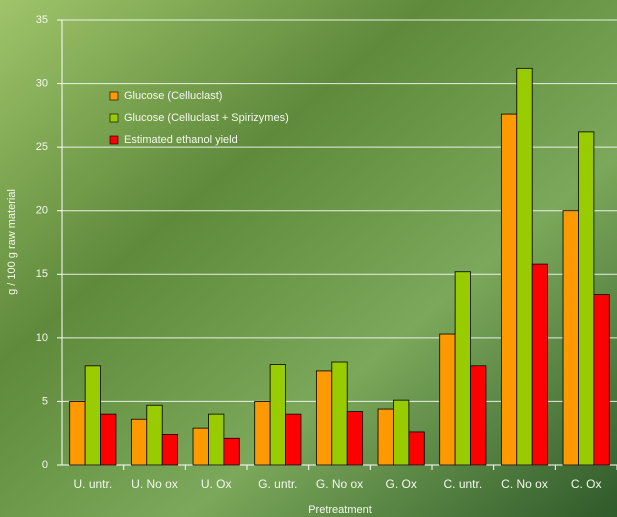 This screenshot has width=617, height=517. What do you see at coordinates (42, 83) in the screenshot?
I see `y-tick-label: 30` at bounding box center [42, 83].